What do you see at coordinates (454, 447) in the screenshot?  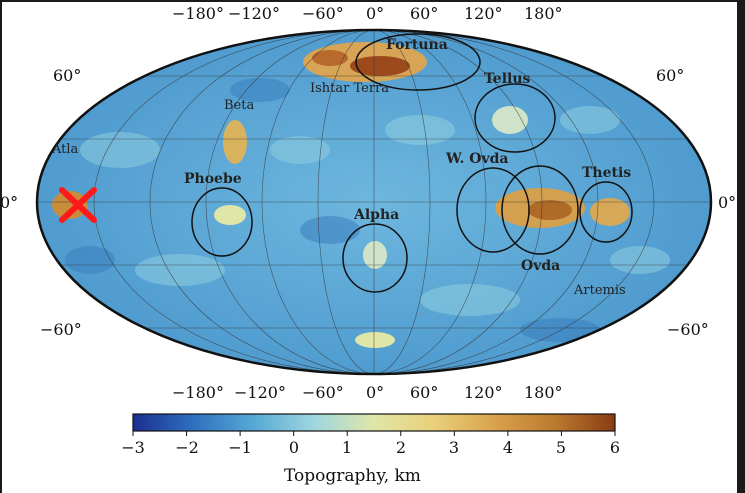 I see `colorbar-tick-label: 3` at bounding box center [454, 447].